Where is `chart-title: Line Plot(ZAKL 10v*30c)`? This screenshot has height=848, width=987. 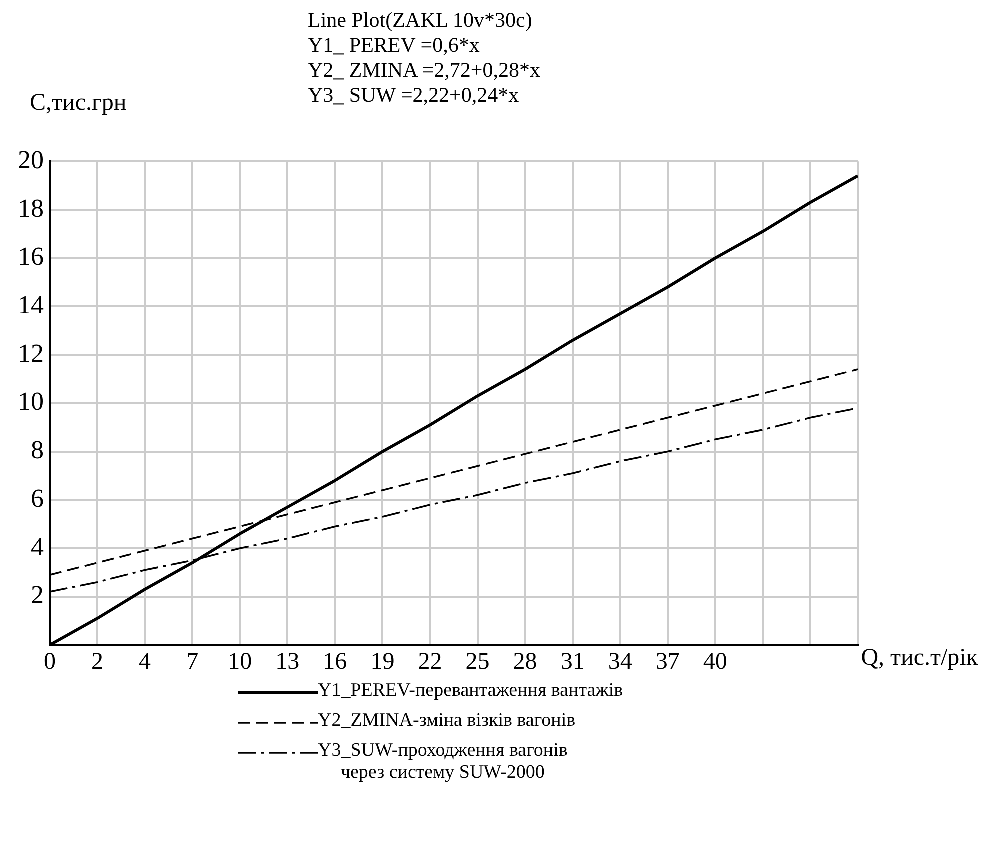 chart-title: Line Plot(ZAKL 10v*30c) is located at coordinates (421, 20).